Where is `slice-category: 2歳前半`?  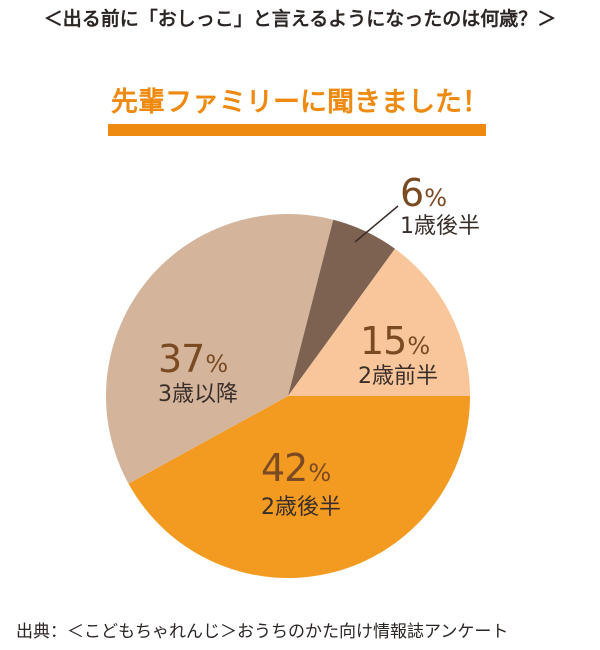 slice-category: 2歳前半 is located at coordinates (398, 376).